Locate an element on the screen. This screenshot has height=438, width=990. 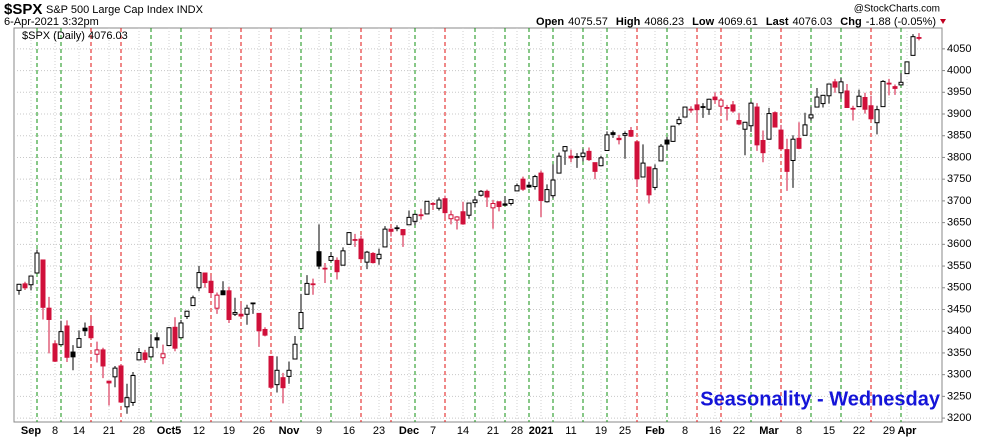
quote-value: 4069.61 is located at coordinates (738, 22).